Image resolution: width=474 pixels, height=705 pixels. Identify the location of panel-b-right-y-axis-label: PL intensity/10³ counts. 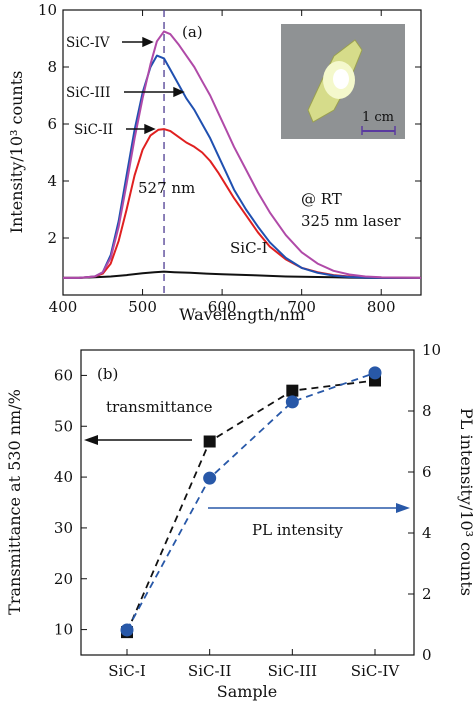
(465, 502).